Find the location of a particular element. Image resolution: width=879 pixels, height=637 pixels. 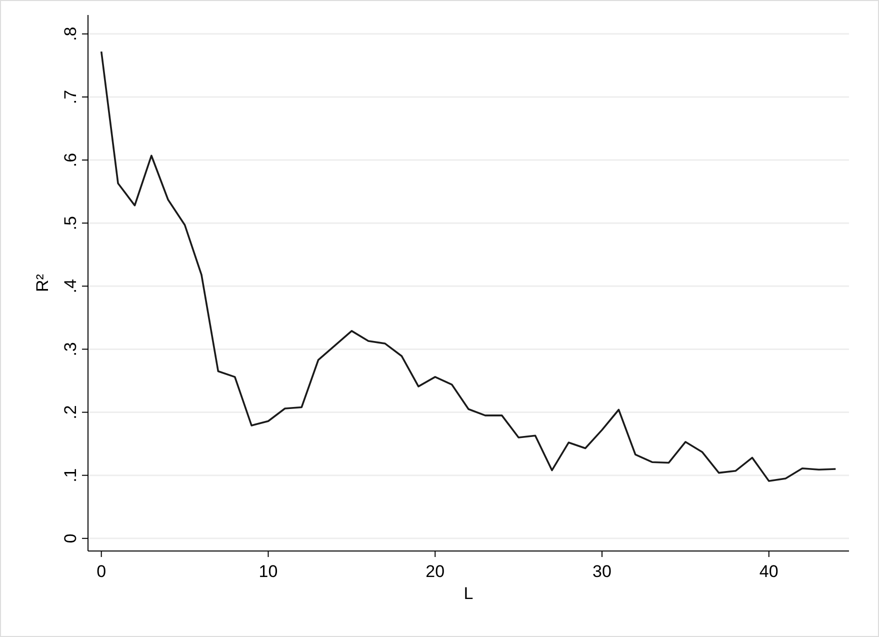

y-axis-title: R² is located at coordinates (42, 283).